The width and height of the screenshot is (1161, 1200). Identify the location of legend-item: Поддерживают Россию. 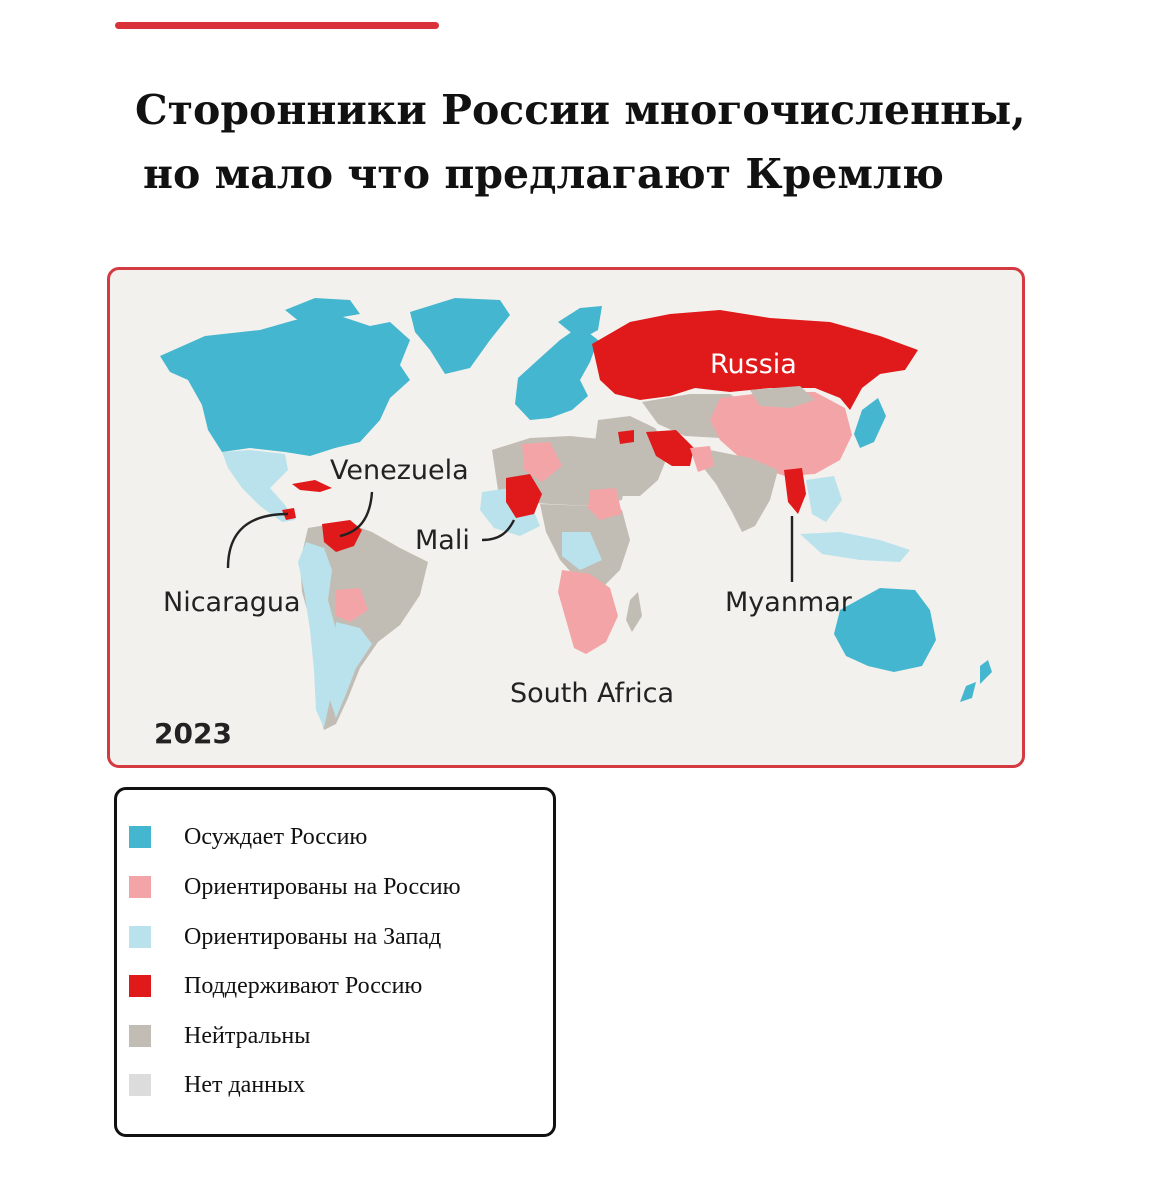
(275, 986).